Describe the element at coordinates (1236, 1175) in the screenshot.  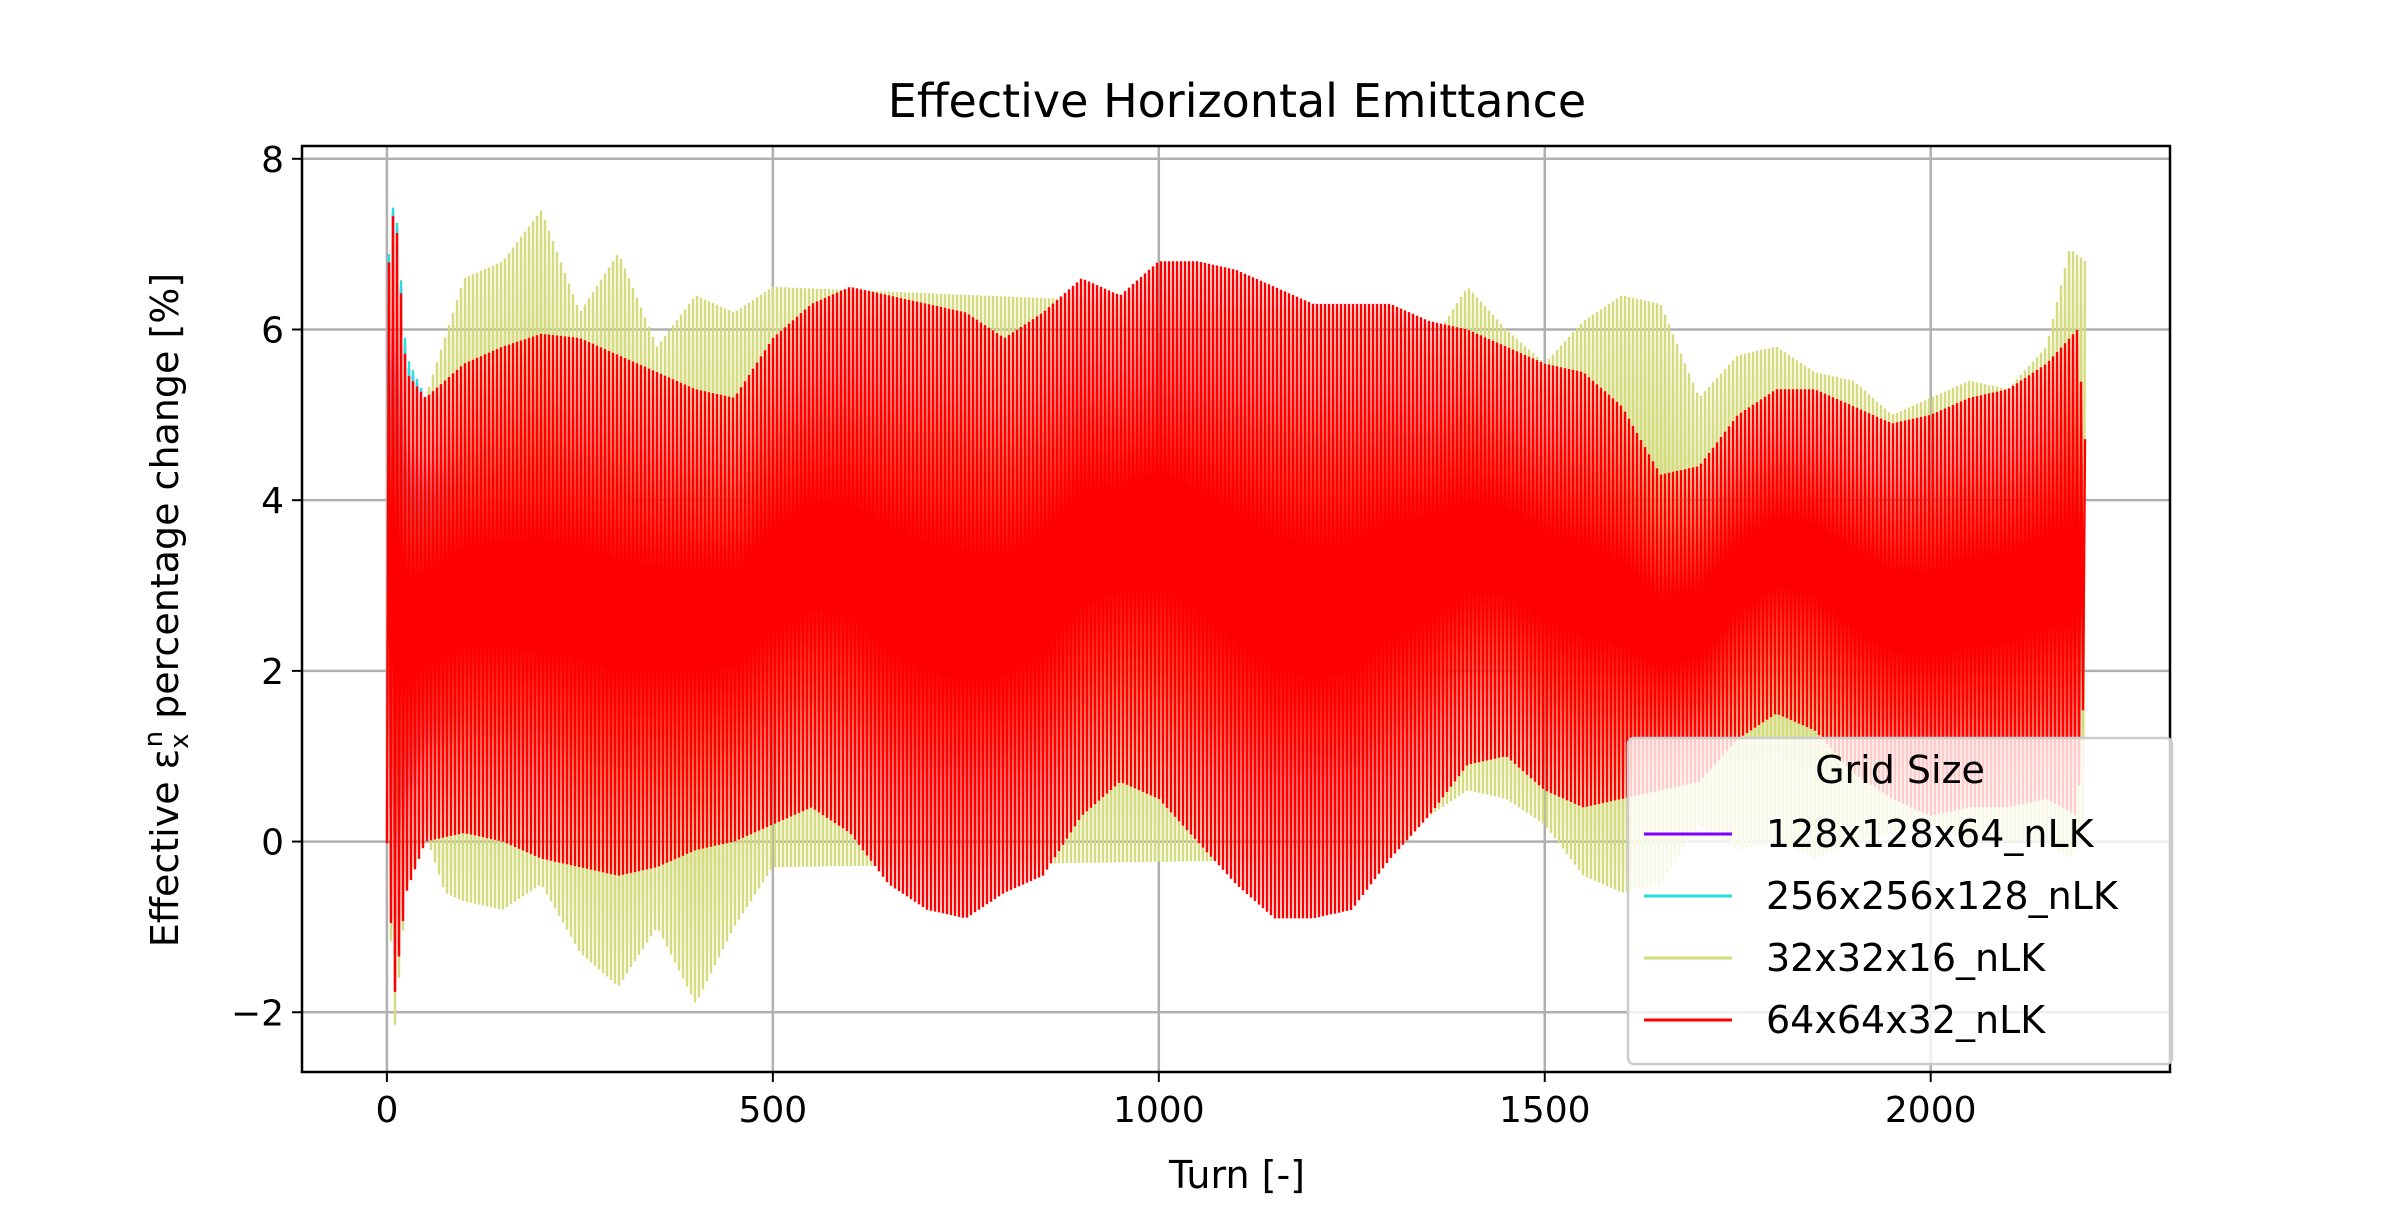
I see `x-axis-label: Turn [-]` at that location.